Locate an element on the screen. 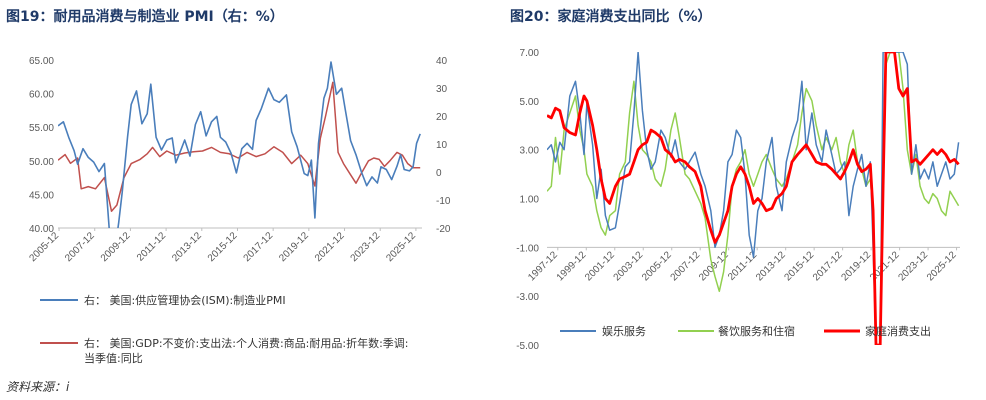  right-x-tick-label: 2023-12 is located at coordinates (913, 266).